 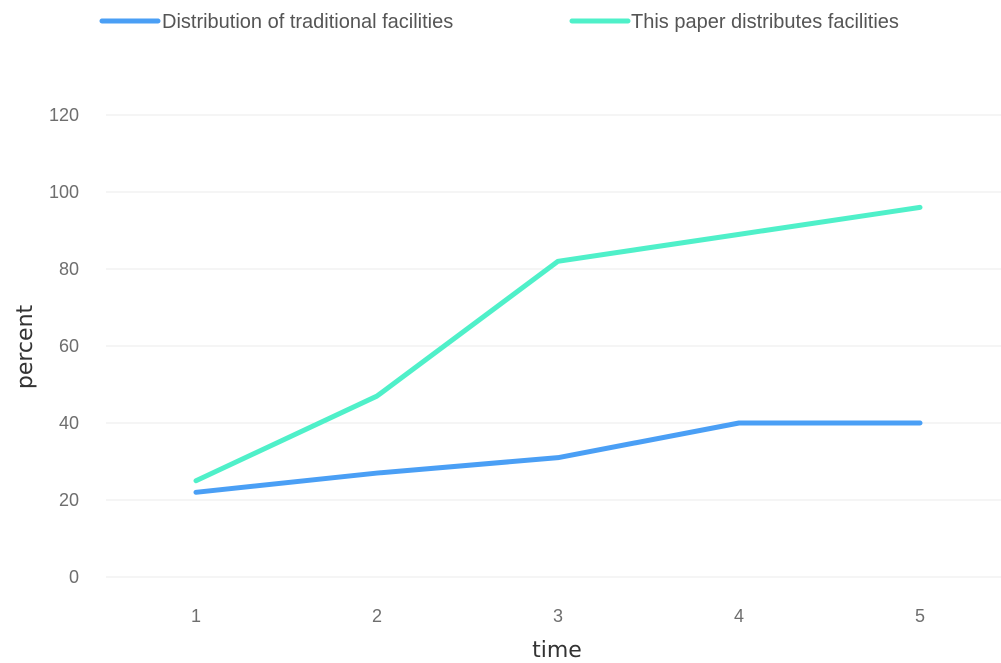 What do you see at coordinates (765, 22) in the screenshot?
I see `legend-label-this-paper: This paper distributes facilities` at bounding box center [765, 22].